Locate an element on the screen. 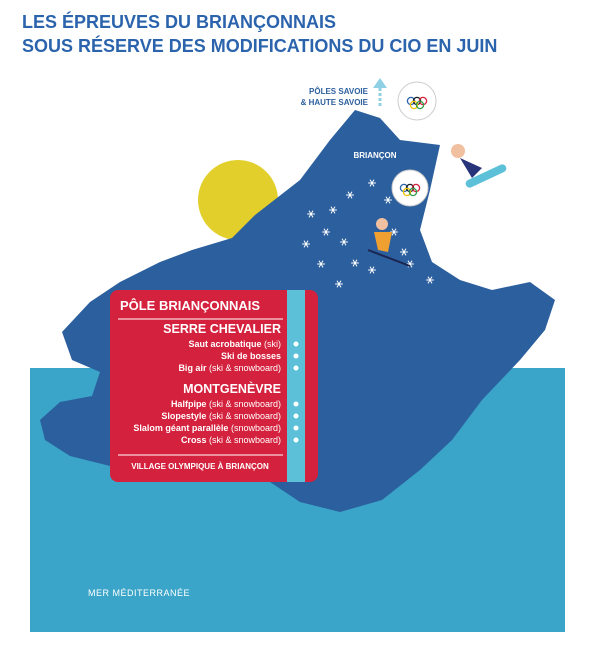 The width and height of the screenshot is (601, 668). event-name: Halfpipe is located at coordinates (189, 404).